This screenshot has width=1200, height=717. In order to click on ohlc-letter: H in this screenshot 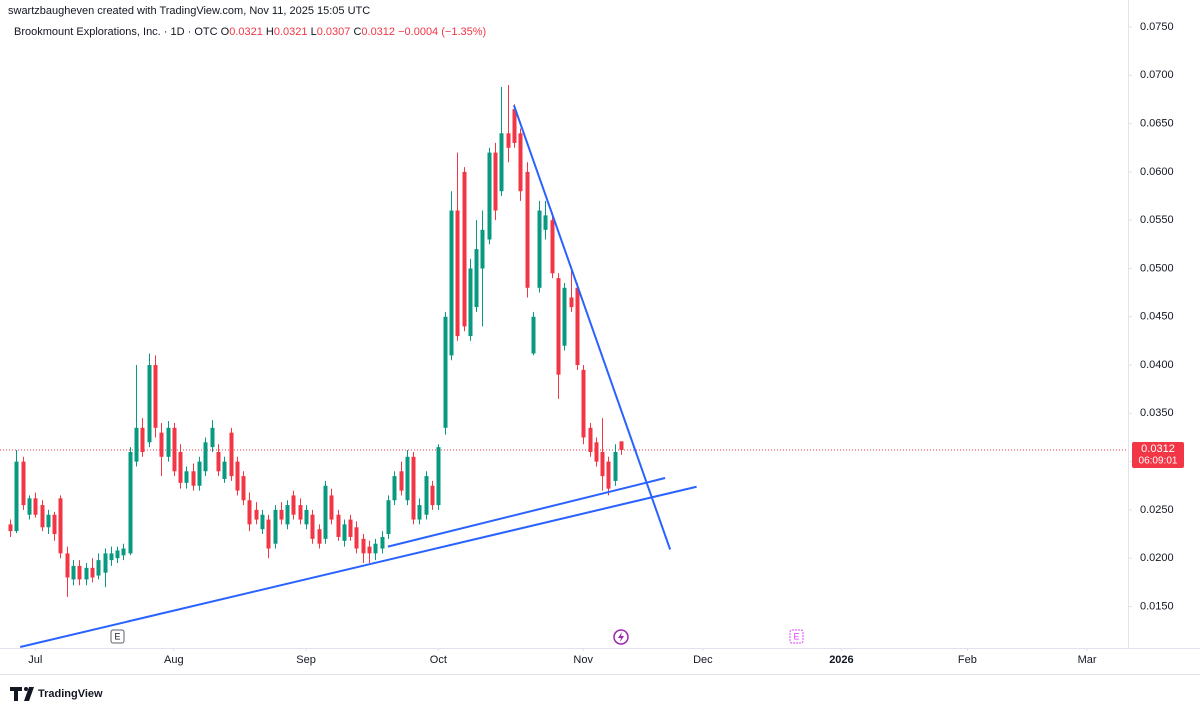, I will do `click(270, 32)`.